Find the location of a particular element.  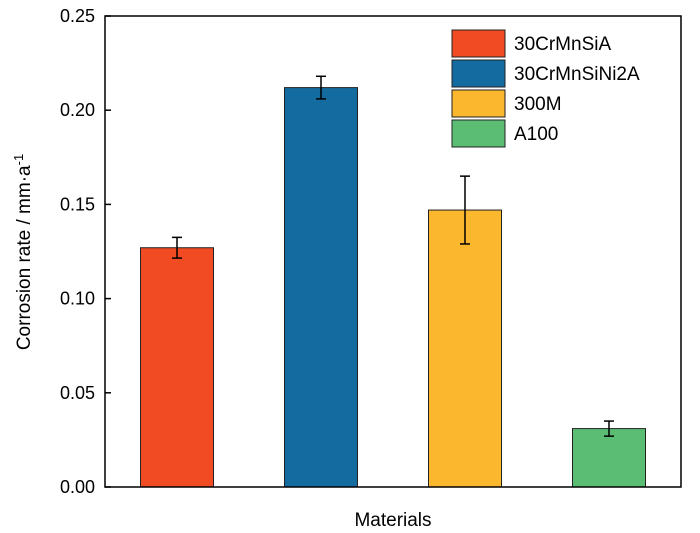

legend-swatch-30crmnsini2a is located at coordinates (478, 73).